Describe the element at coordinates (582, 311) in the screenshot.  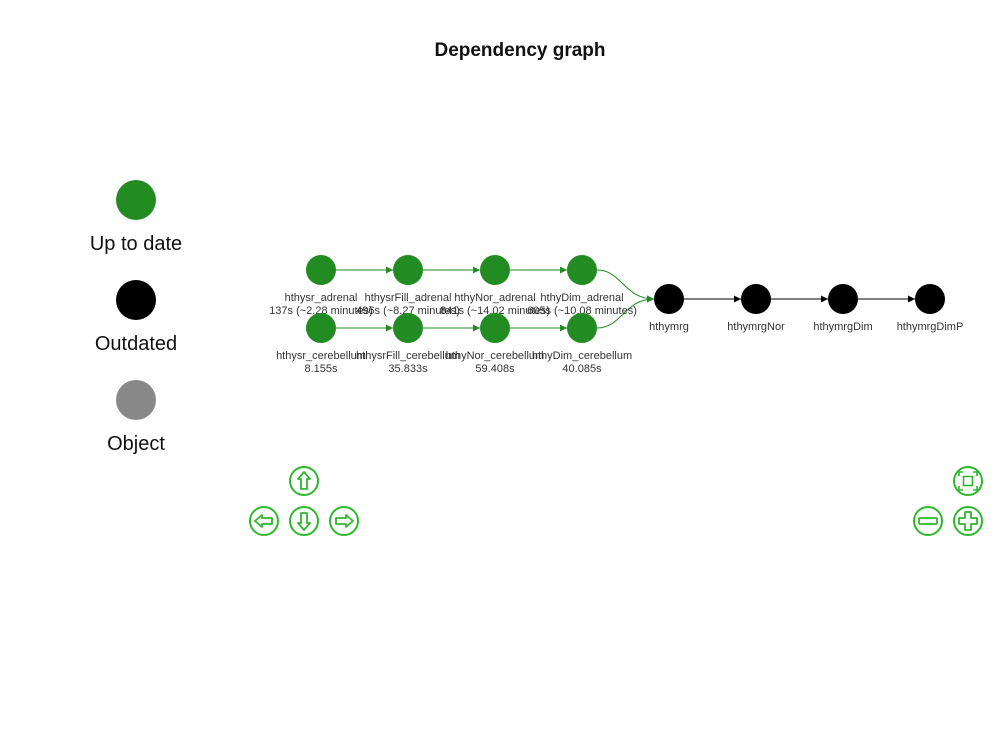
I see `node-runtime: 605s (~10.08 minutes)` at that location.